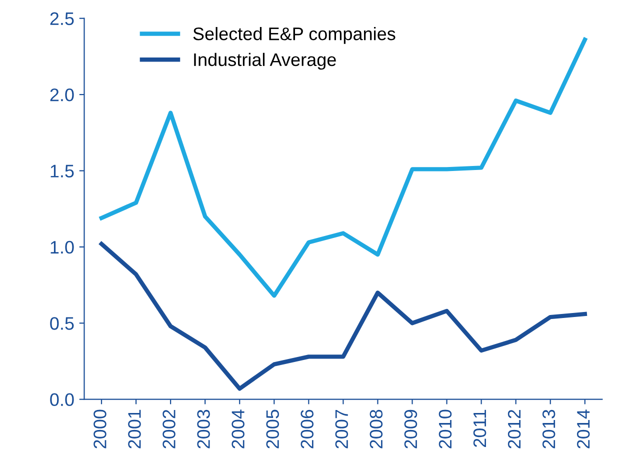  I want to click on legend-label: Selected E&P companies, so click(294, 35).